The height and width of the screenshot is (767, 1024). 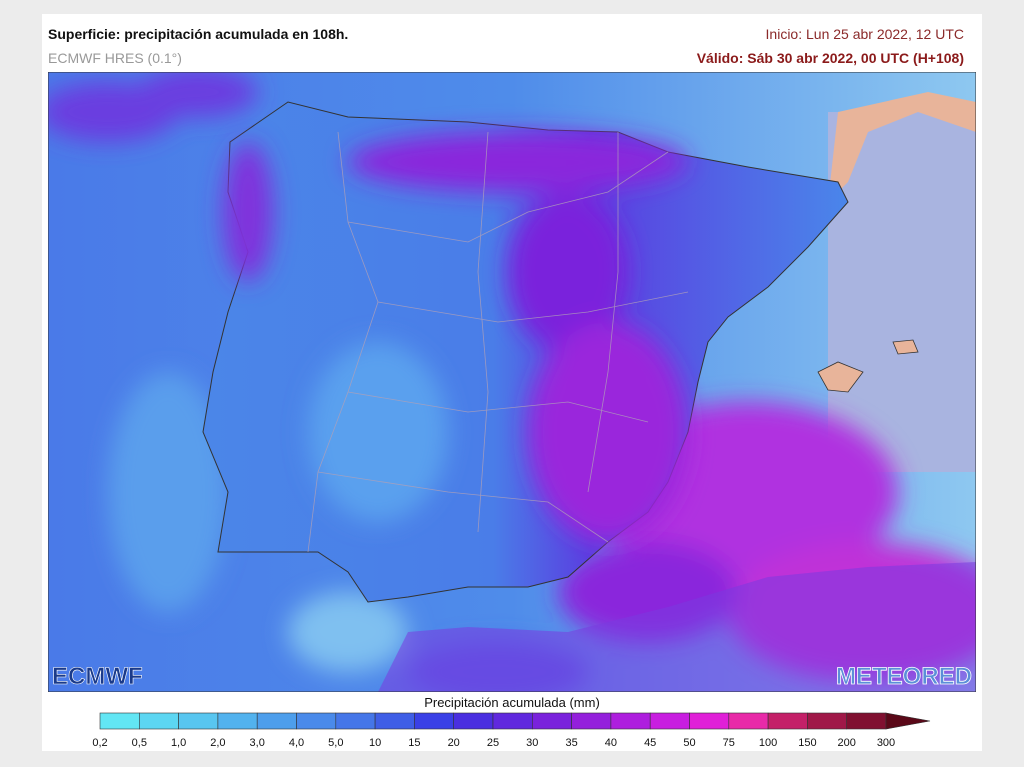 What do you see at coordinates (335, 743) in the screenshot?
I see `legend-label: 5,0` at bounding box center [335, 743].